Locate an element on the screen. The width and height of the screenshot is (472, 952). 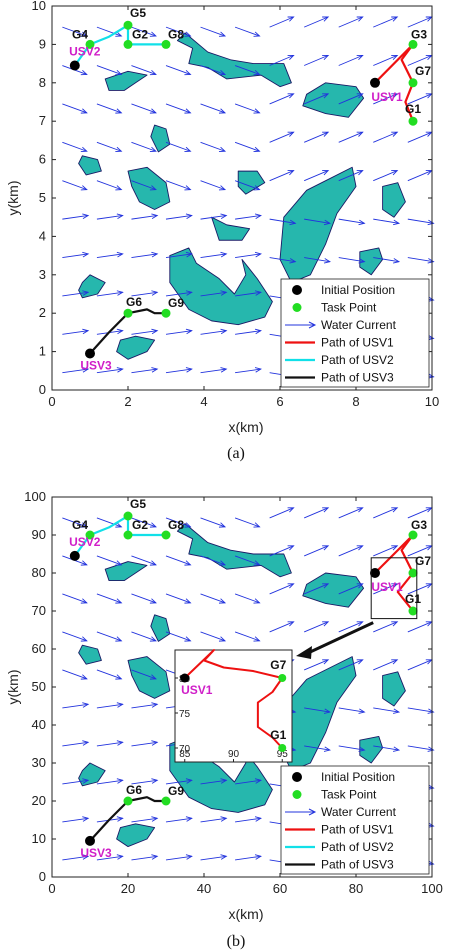
legend-label: Task Point is located at coordinates (349, 795).